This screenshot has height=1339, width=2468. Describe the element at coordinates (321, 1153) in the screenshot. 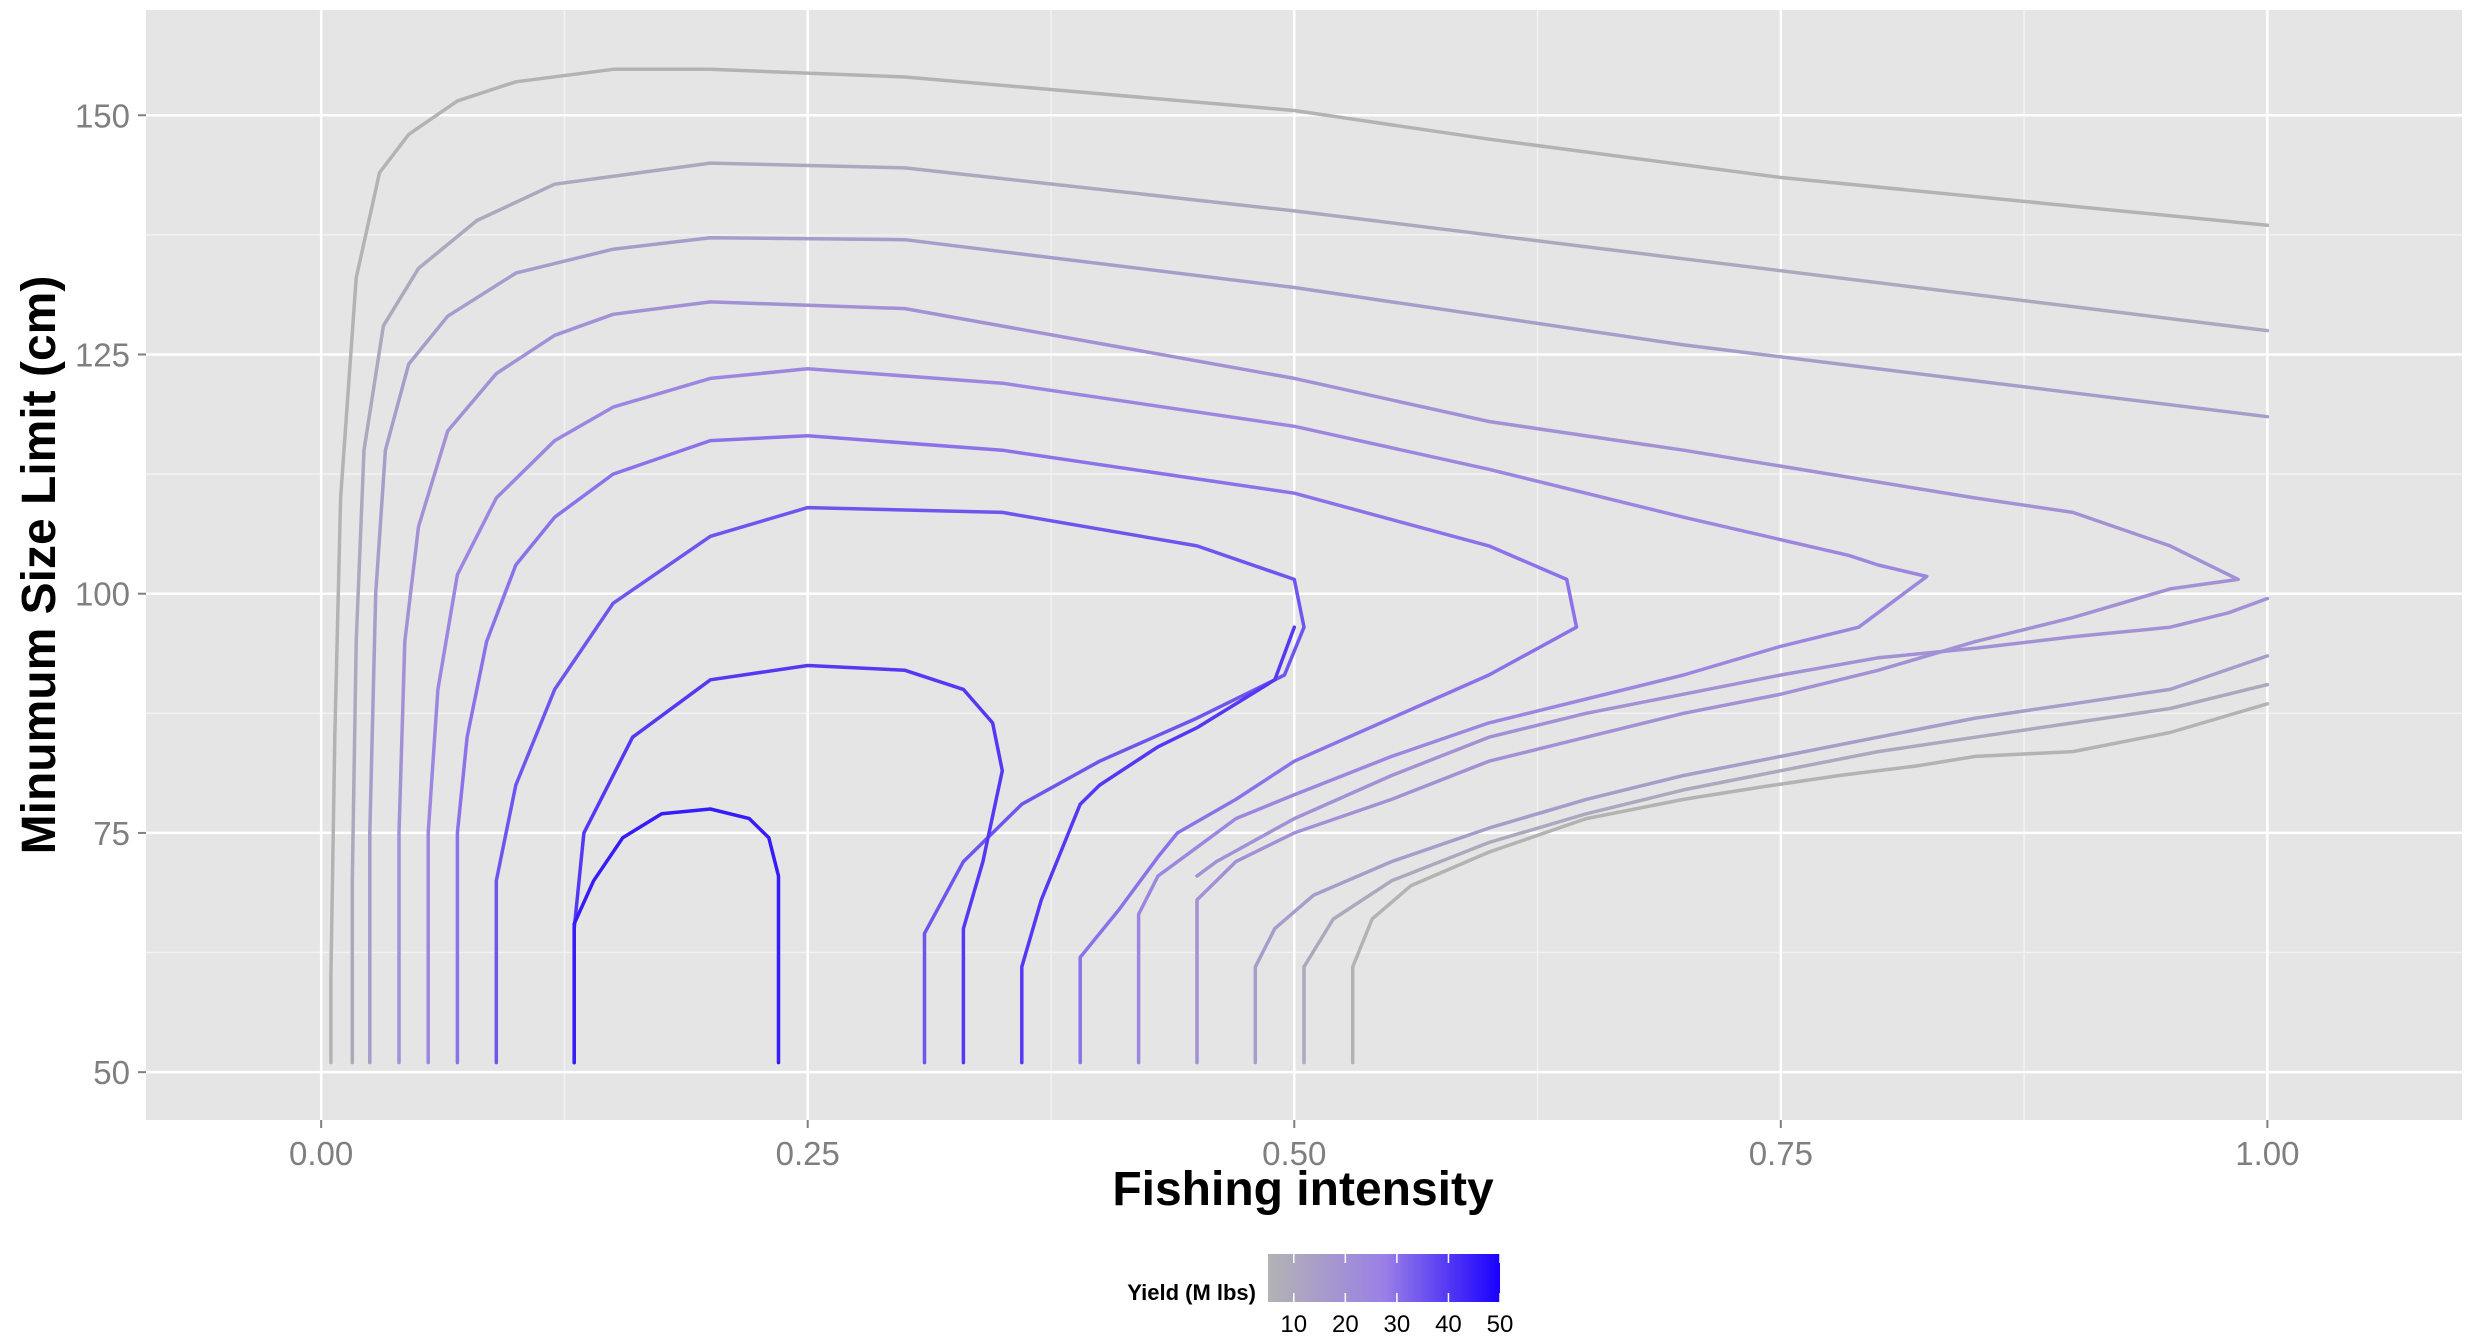

I see `x-tick-label: 0.00` at that location.